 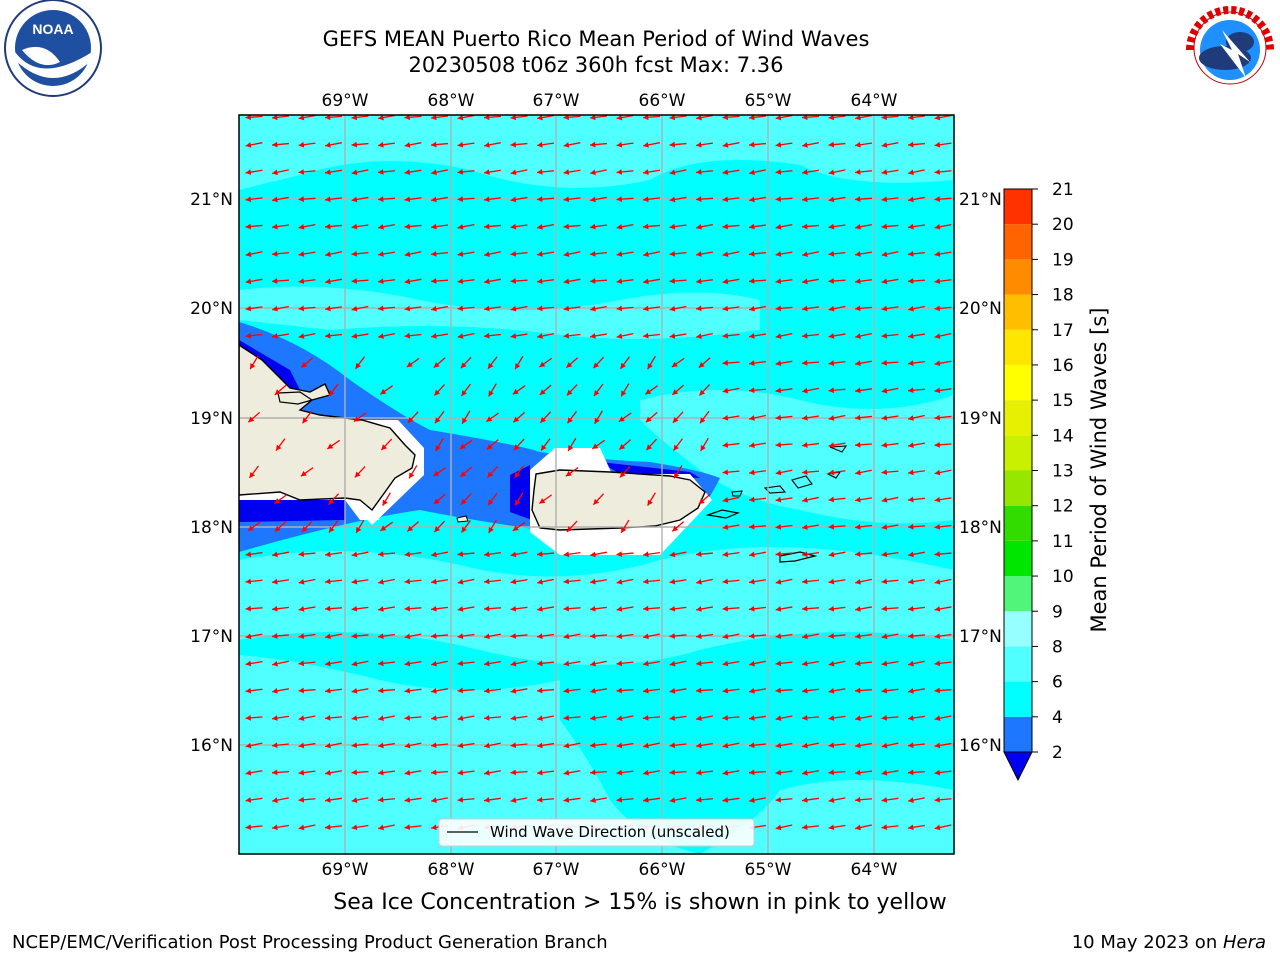 What do you see at coordinates (1063, 542) in the screenshot?
I see `colorbar-tick-label: 11` at bounding box center [1063, 542].